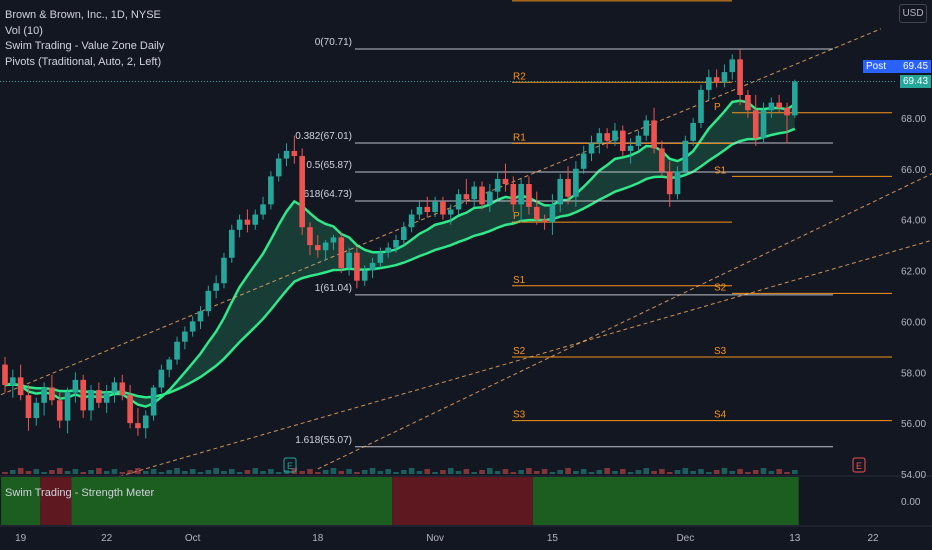  I want to click on price-tick-label: 54.00, so click(913, 475).